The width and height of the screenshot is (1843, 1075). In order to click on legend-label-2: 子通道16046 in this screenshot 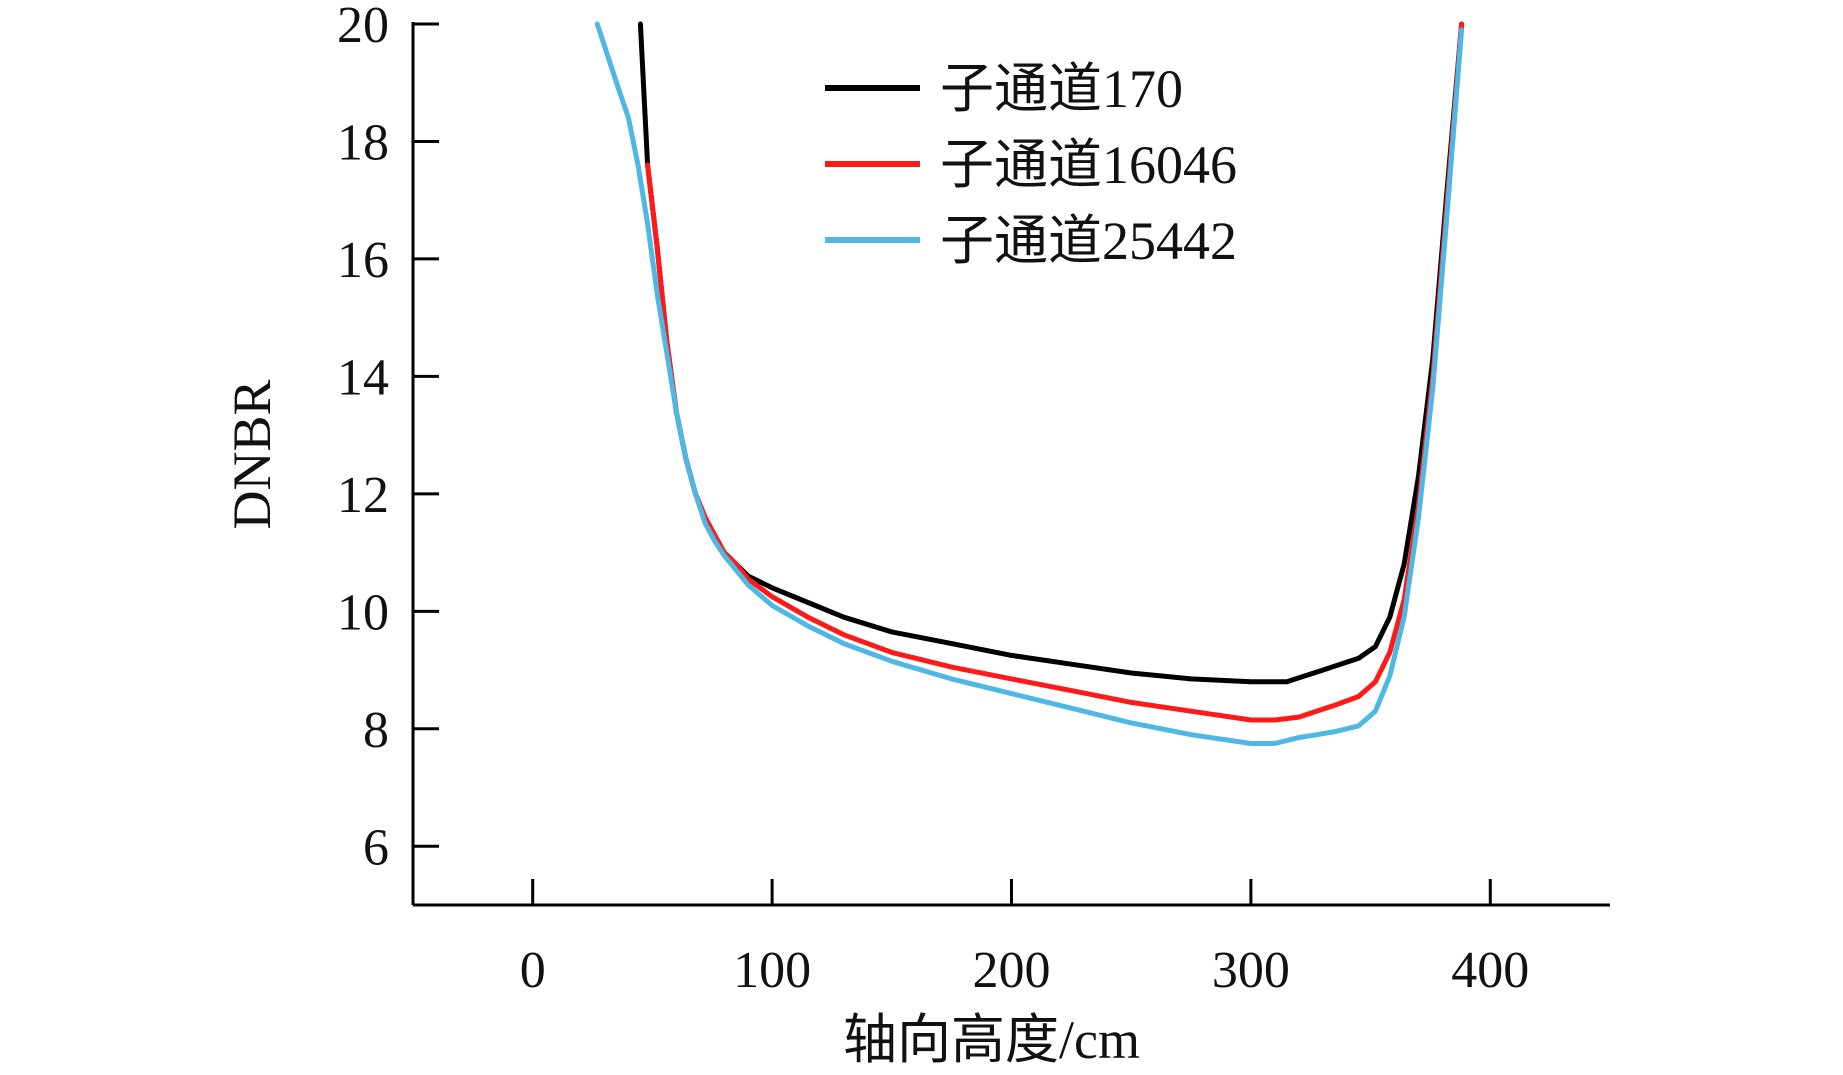, I will do `click(1088, 165)`.